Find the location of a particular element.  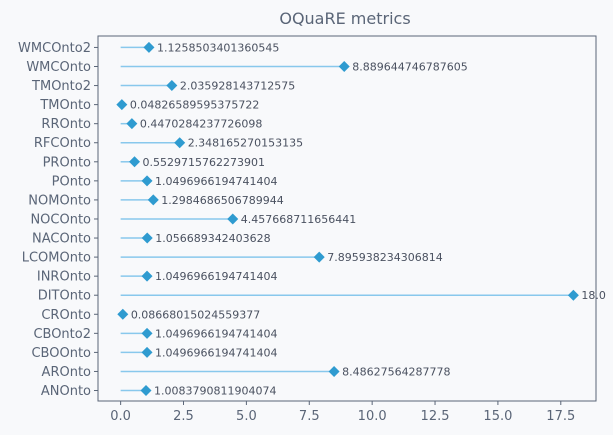

value-label: 1.056689342403628 is located at coordinates (212, 238).